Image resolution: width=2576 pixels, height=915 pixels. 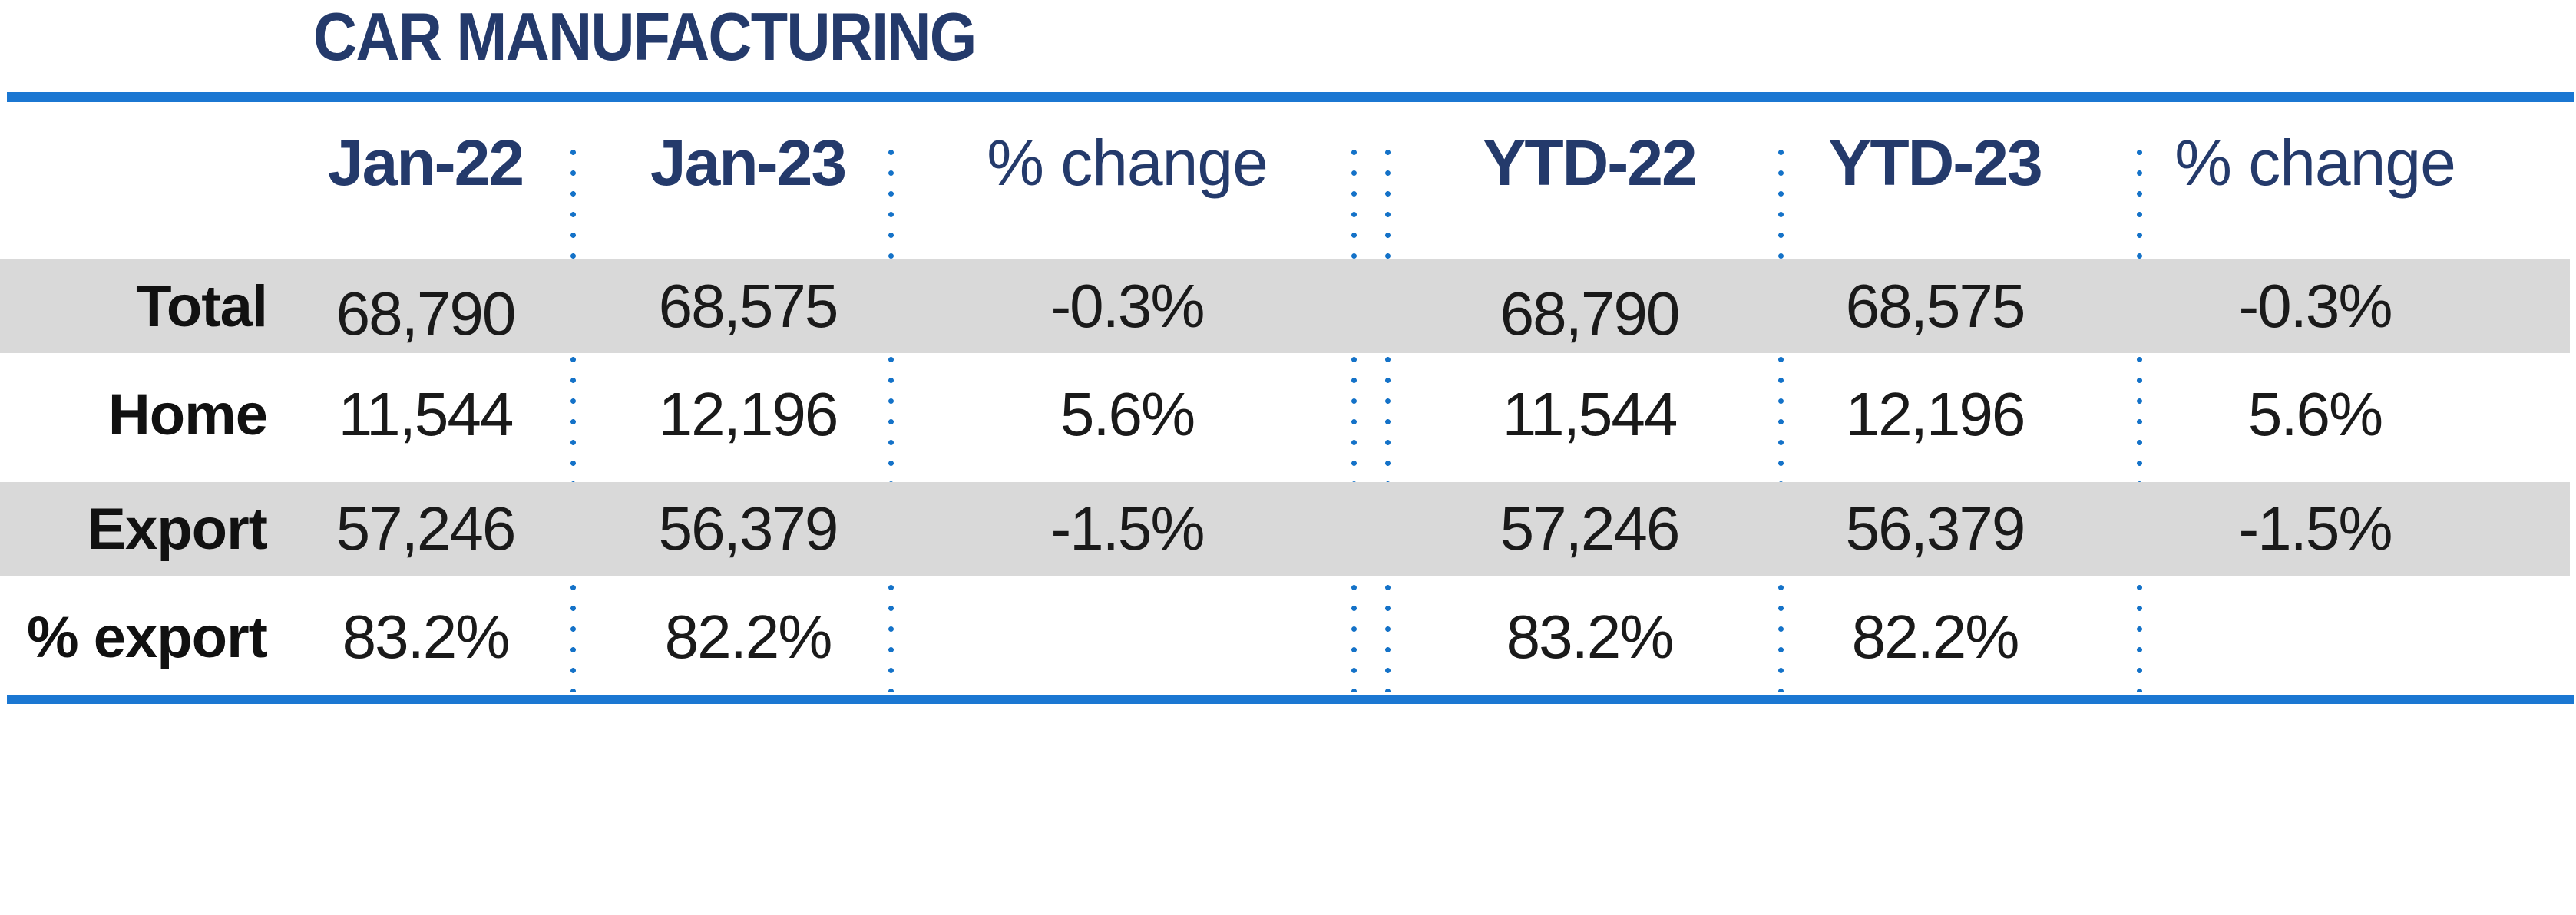 What do you see at coordinates (1590, 313) in the screenshot?
I see `cell-total-ytd22: 68,790` at bounding box center [1590, 313].